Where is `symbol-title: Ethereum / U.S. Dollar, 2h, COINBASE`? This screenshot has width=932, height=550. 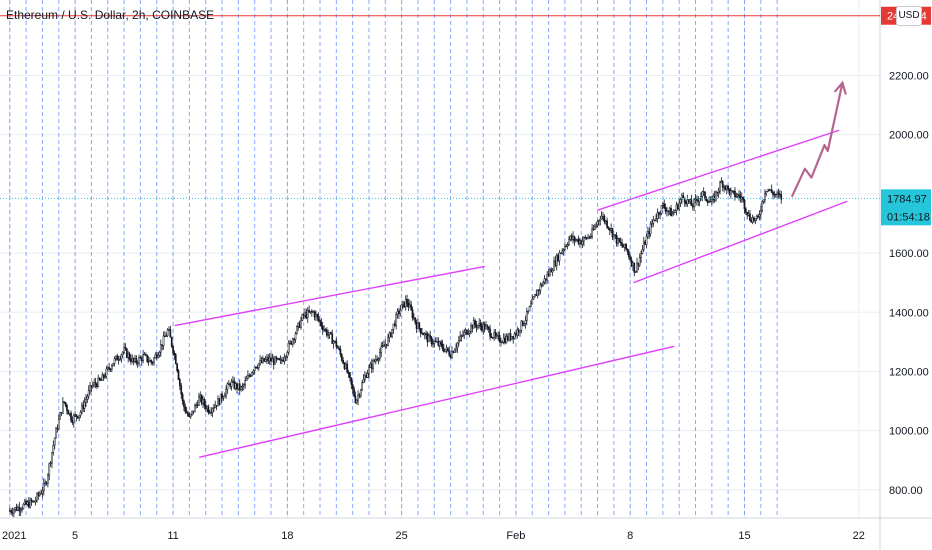 symbol-title: Ethereum / U.S. Dollar, 2h, COINBASE is located at coordinates (110, 15).